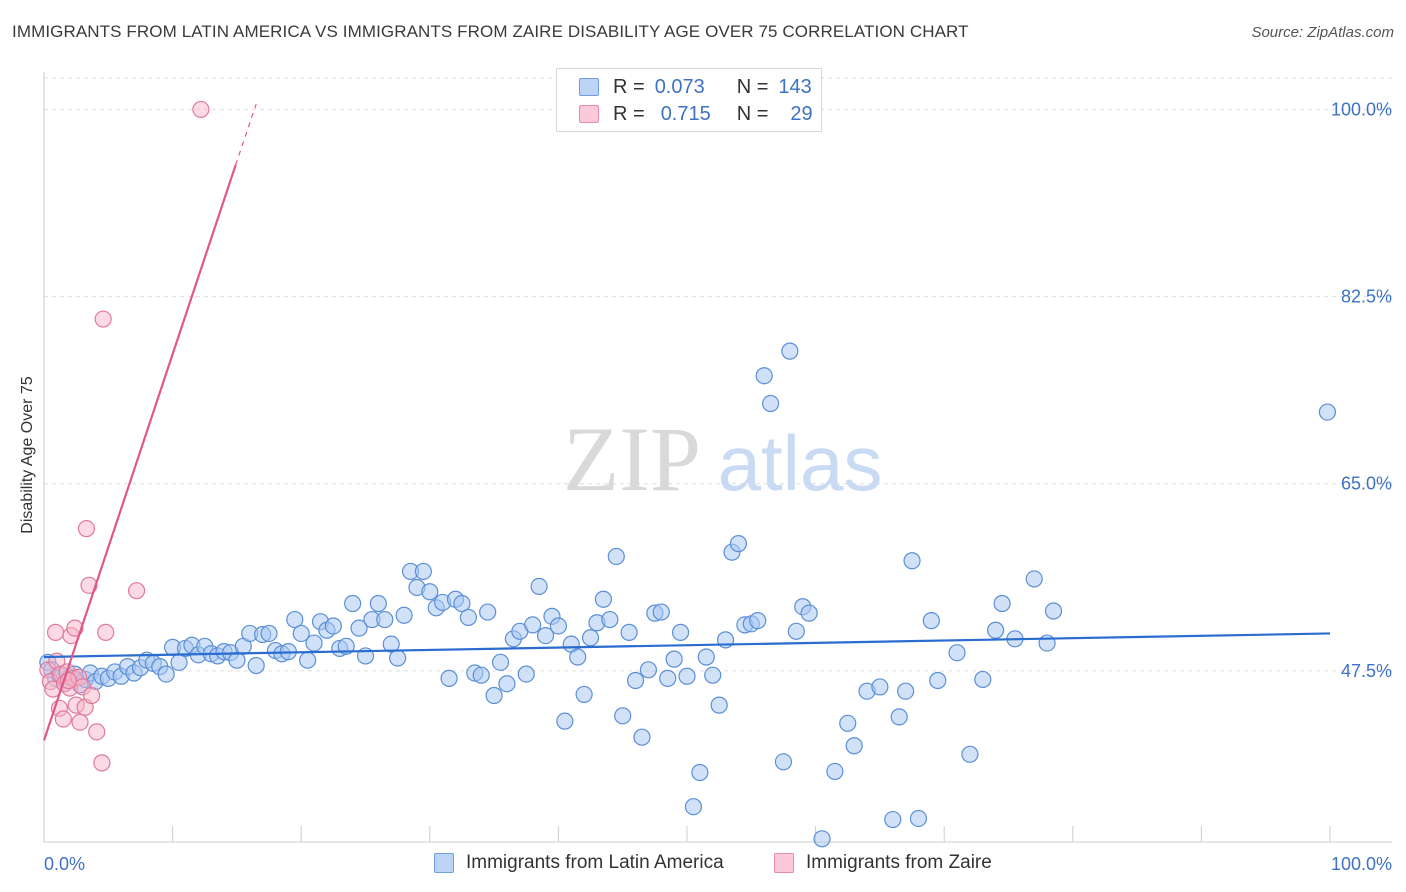  Describe the element at coordinates (629, 113) in the screenshot. I see `legend-r-label: R =` at that location.